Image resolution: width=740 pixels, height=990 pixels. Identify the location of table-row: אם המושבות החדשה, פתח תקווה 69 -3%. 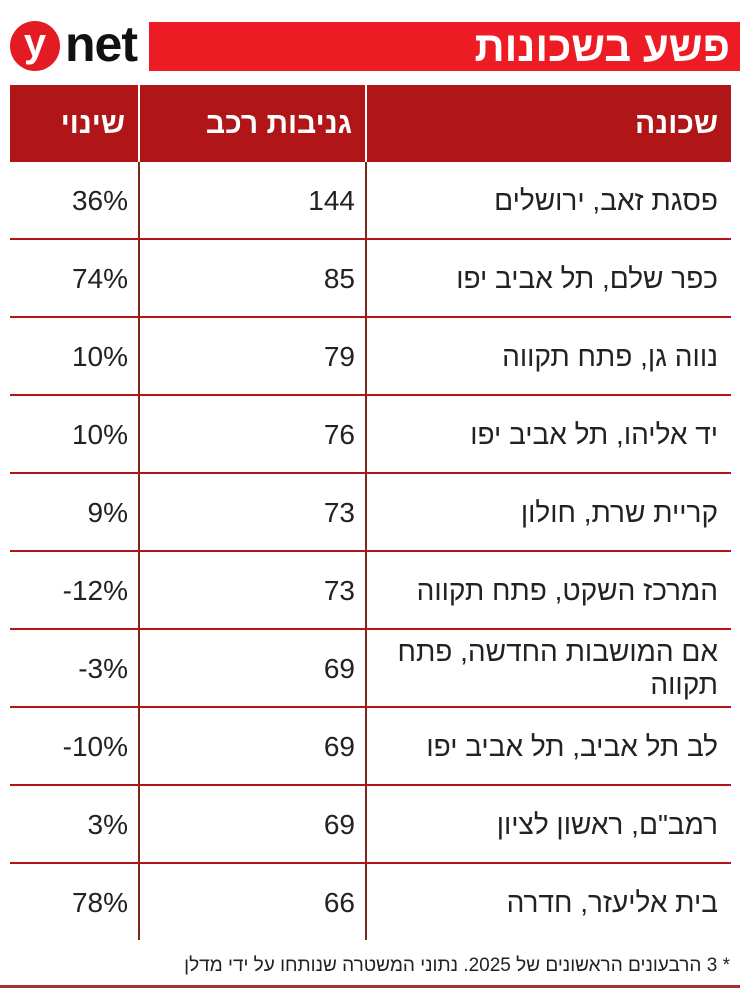
(370, 668).